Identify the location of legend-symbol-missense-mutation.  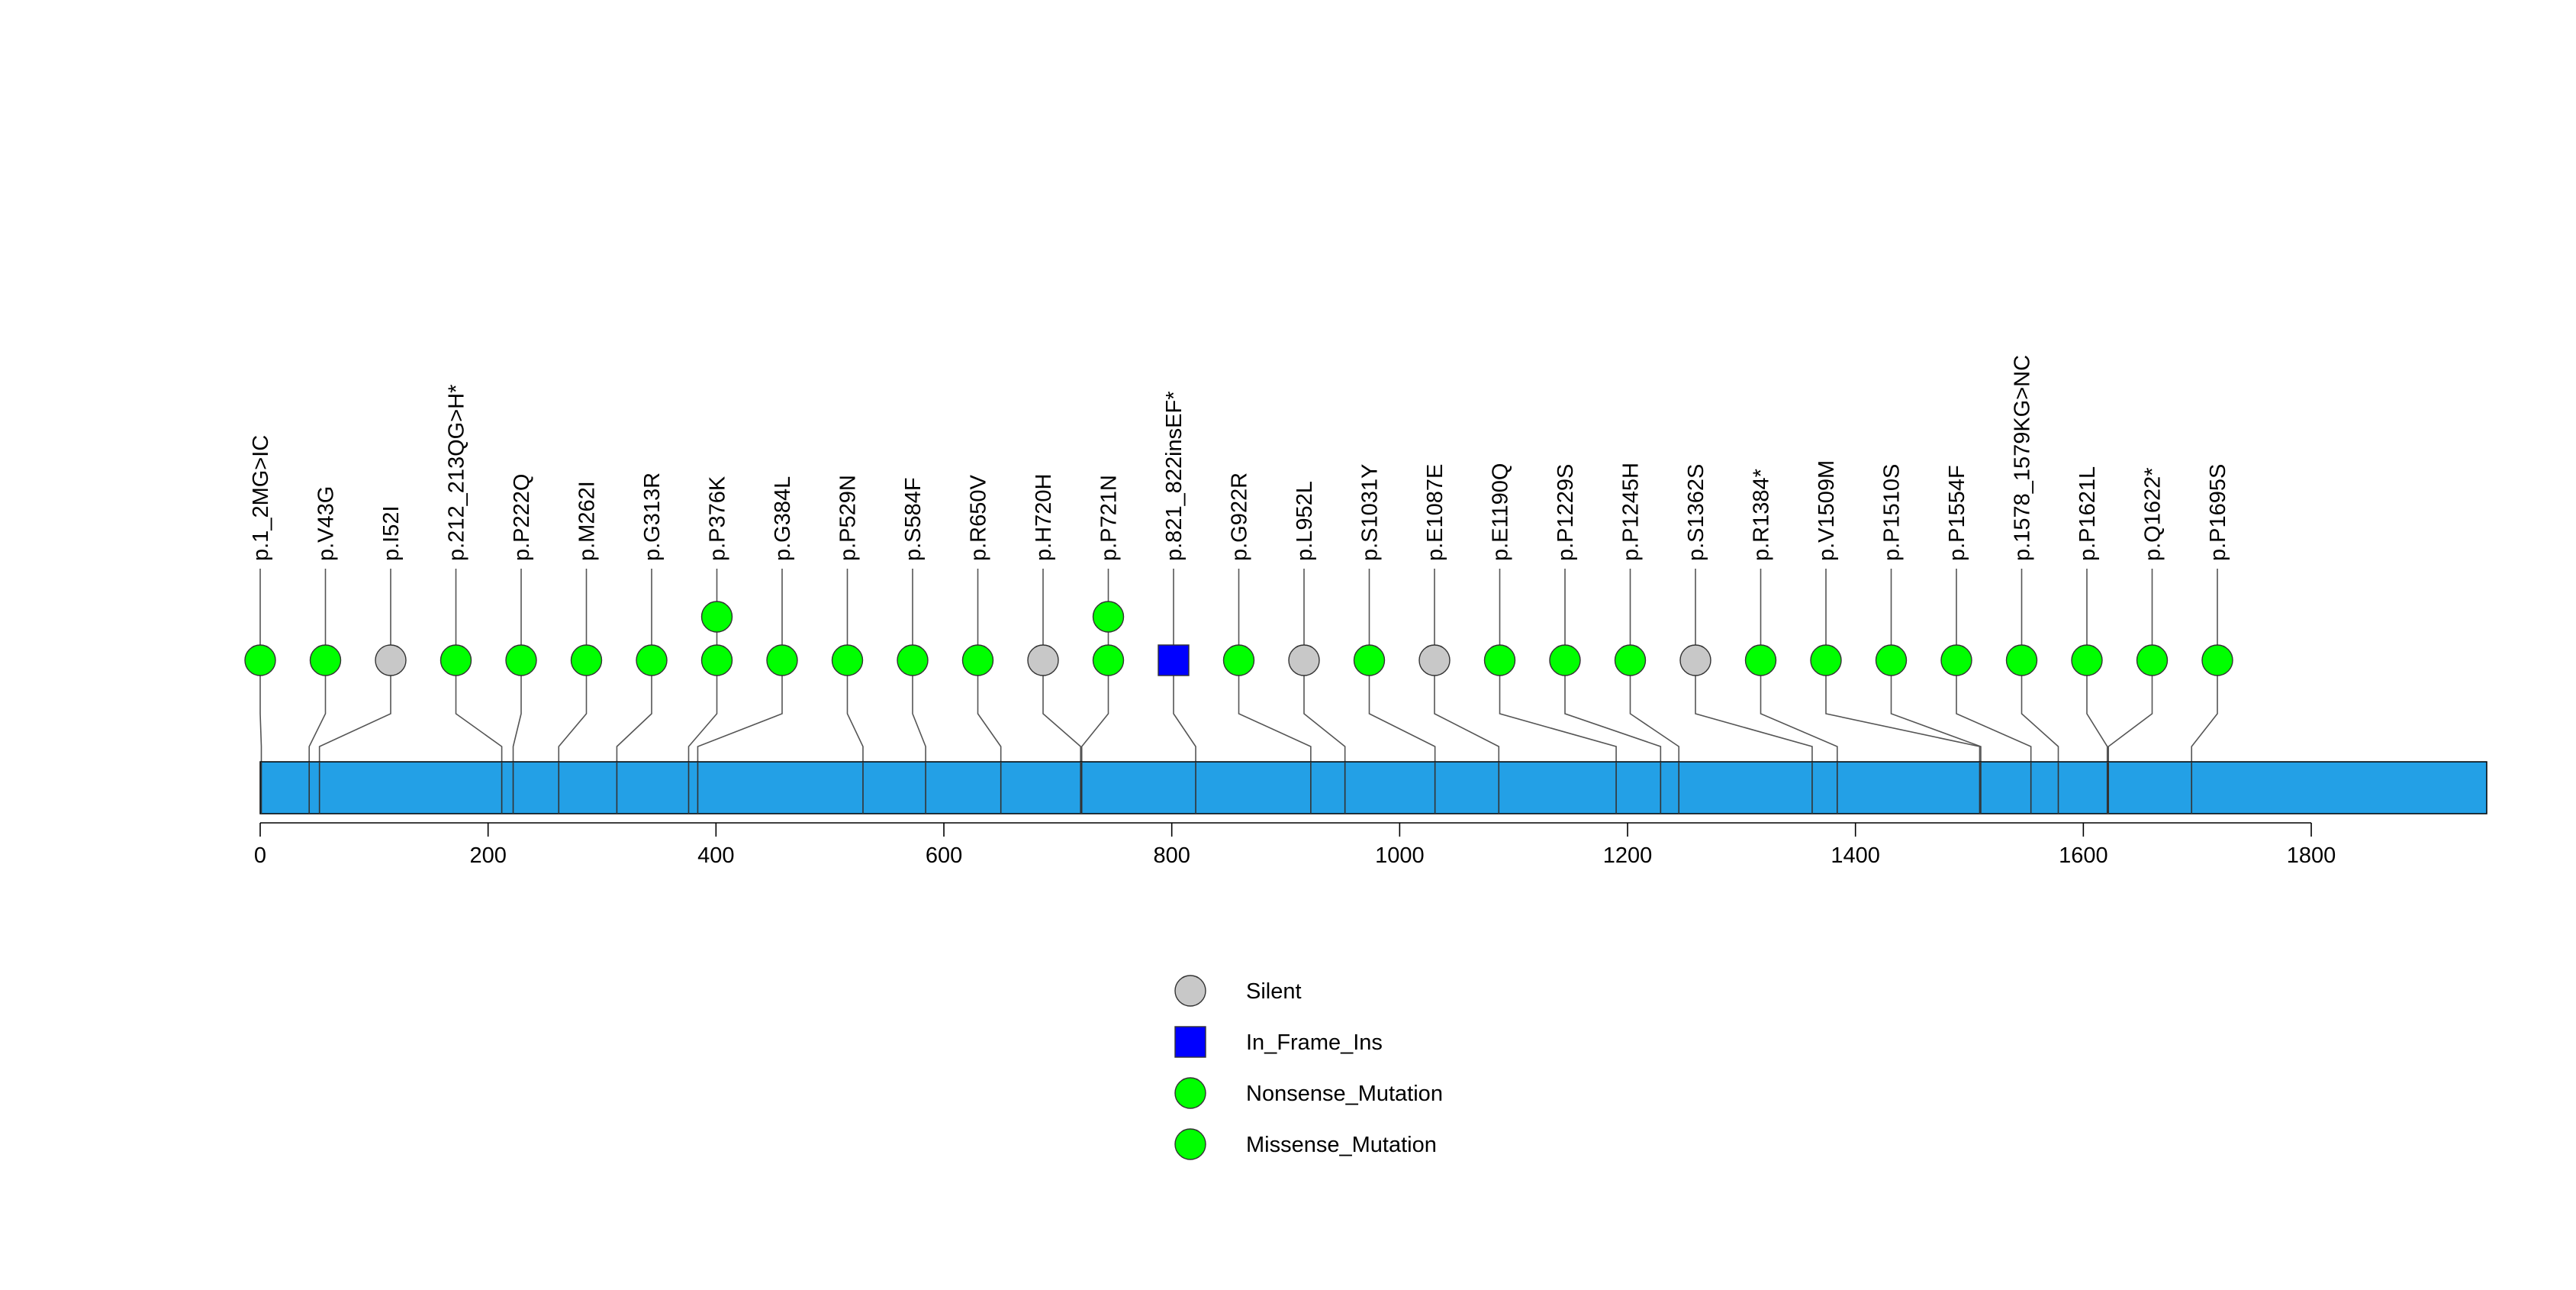
(1190, 1144).